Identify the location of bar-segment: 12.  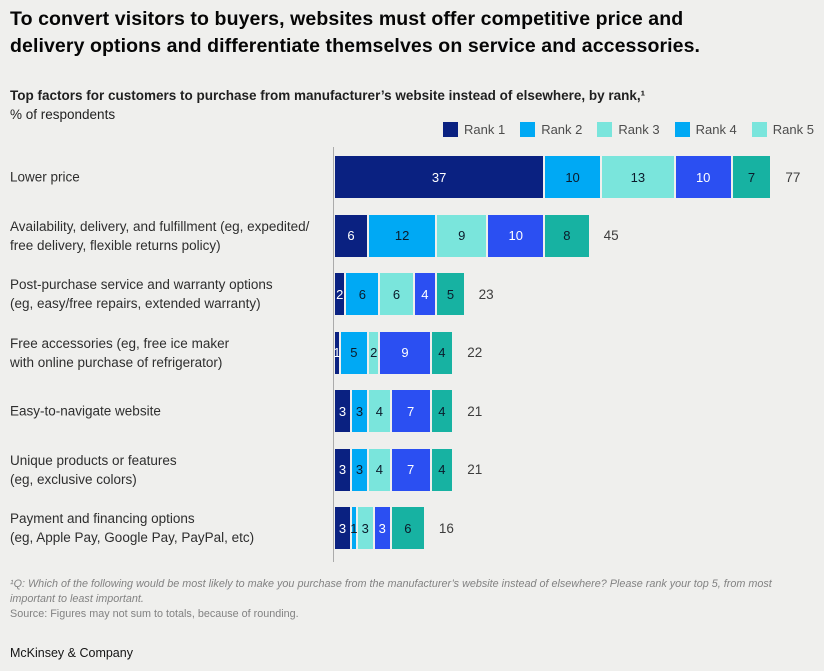
(402, 235).